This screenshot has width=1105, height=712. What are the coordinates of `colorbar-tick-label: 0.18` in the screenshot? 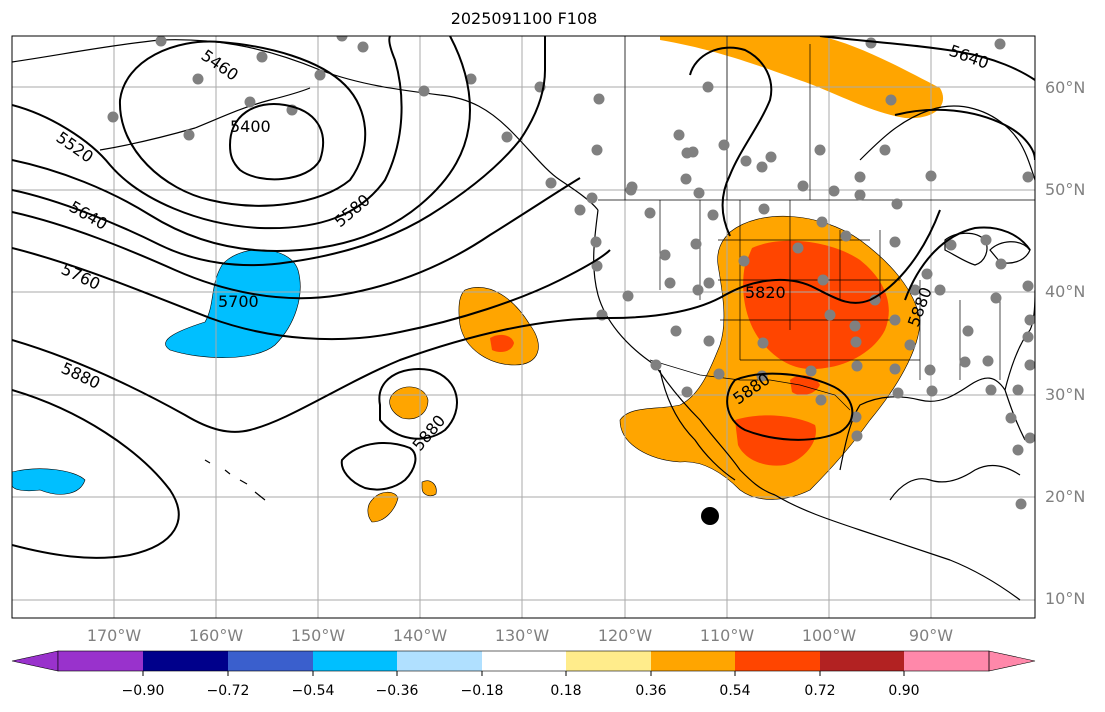 It's located at (566, 691).